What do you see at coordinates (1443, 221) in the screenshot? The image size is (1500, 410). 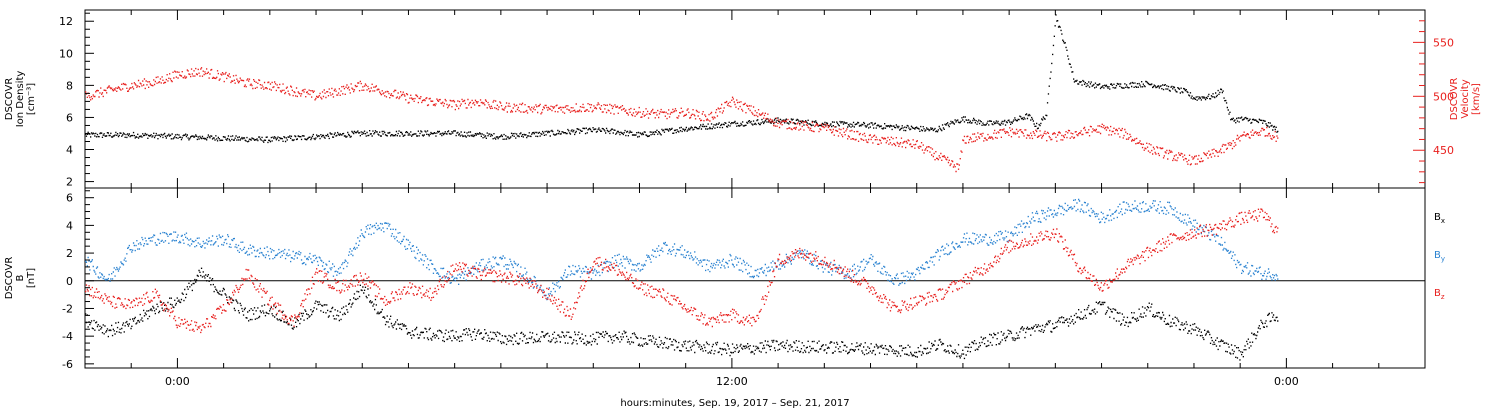 I see `legend-subscript: x` at bounding box center [1443, 221].